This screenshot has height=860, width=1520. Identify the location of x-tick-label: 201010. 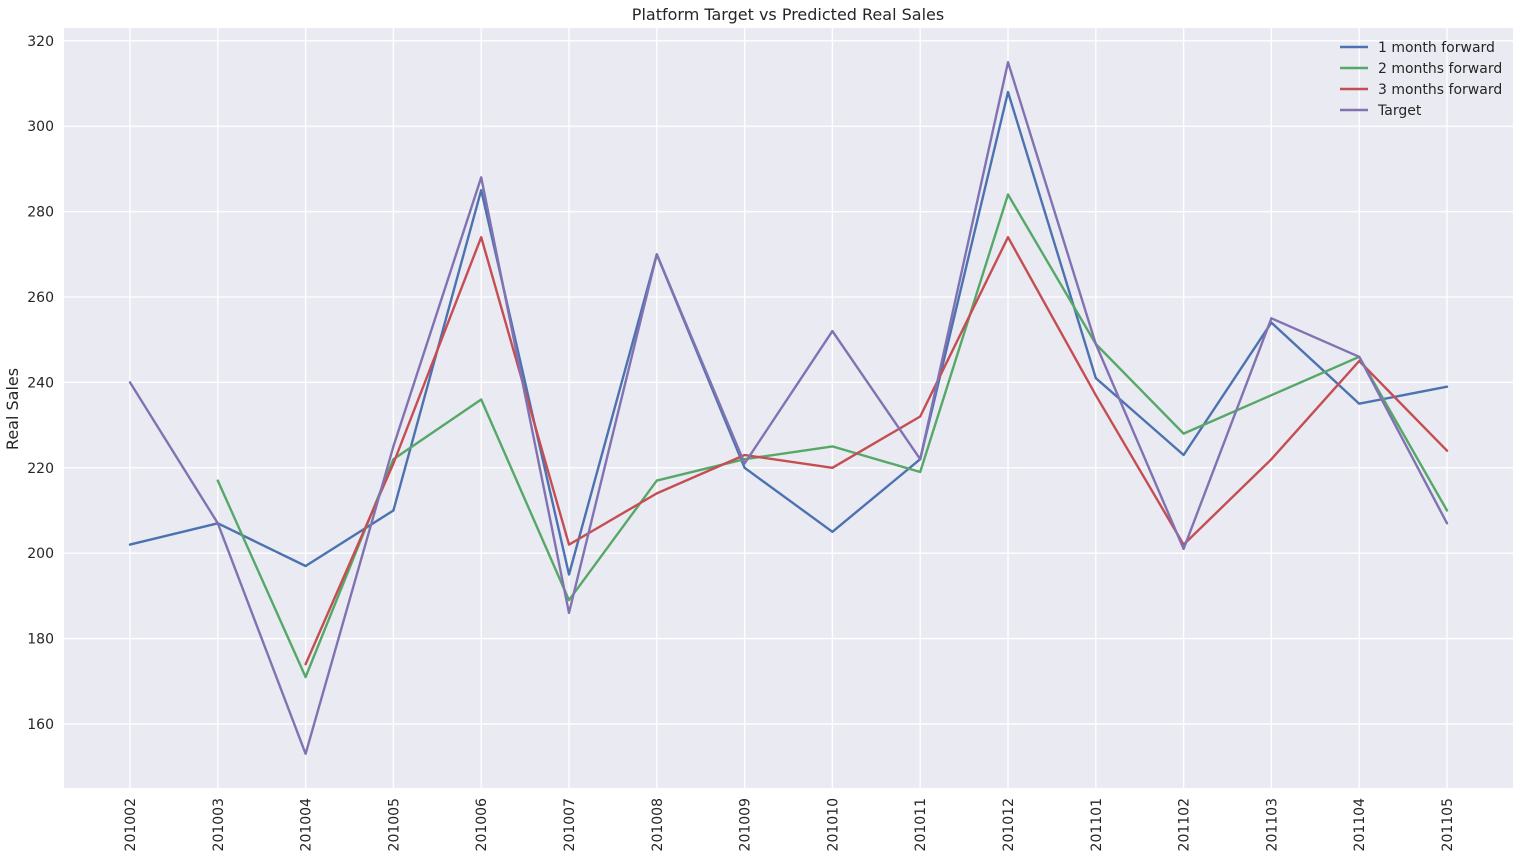
(833, 824).